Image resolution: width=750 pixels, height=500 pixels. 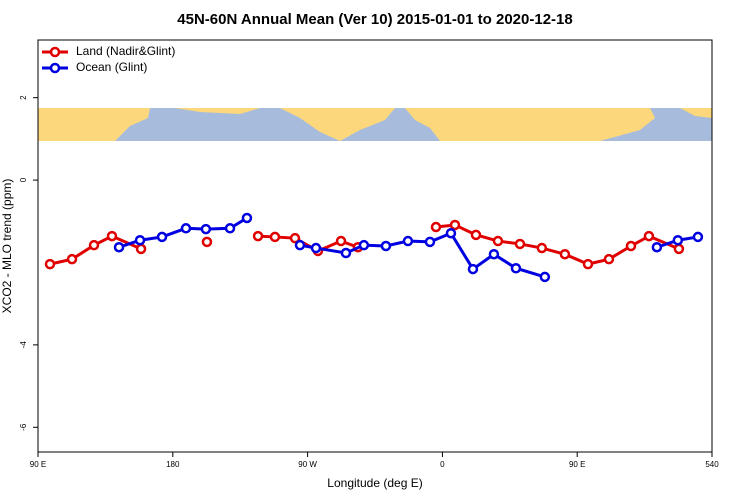 I want to click on y-tick-label: 0, so click(x=23, y=179).